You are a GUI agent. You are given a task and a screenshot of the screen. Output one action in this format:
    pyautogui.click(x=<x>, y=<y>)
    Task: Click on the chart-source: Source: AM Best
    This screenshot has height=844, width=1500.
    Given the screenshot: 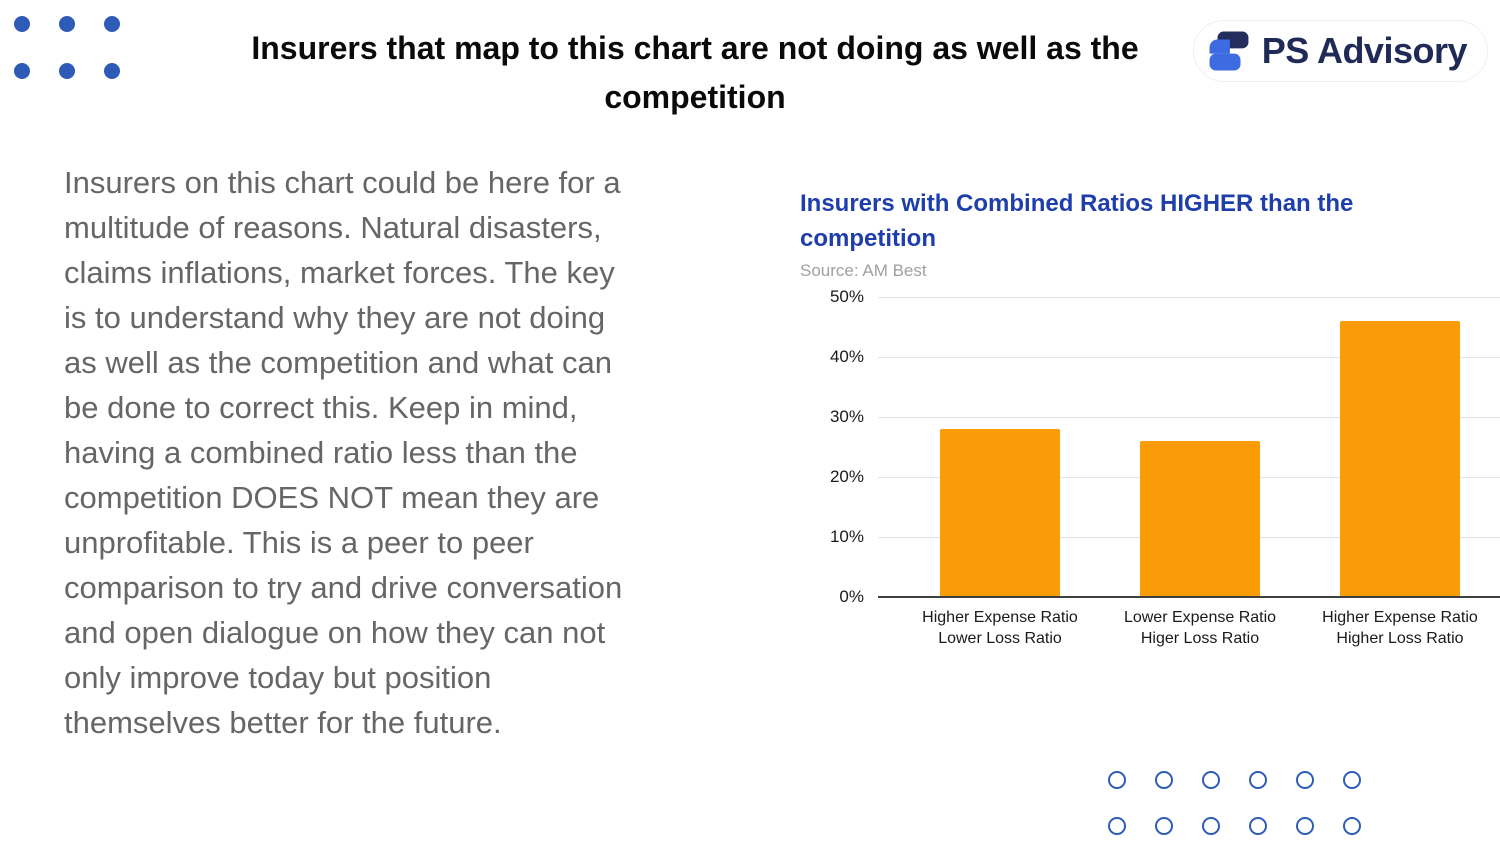 What is the action you would take?
    pyautogui.click(x=863, y=270)
    